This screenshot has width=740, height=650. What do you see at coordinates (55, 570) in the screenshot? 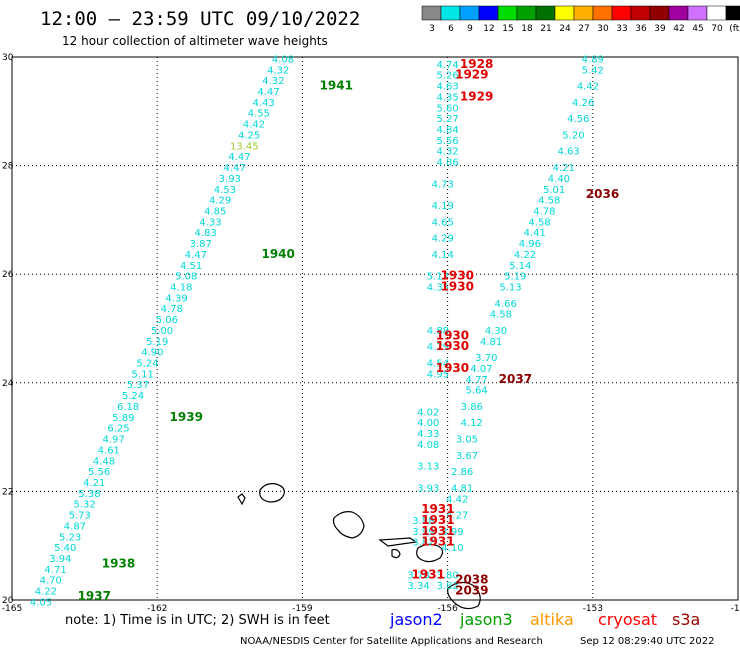
I see `wave-height-point: 4.71` at bounding box center [55, 570].